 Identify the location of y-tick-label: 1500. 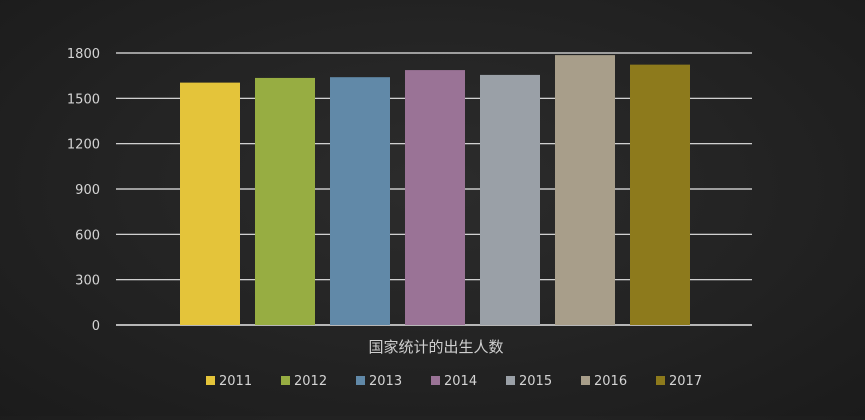
(83, 99).